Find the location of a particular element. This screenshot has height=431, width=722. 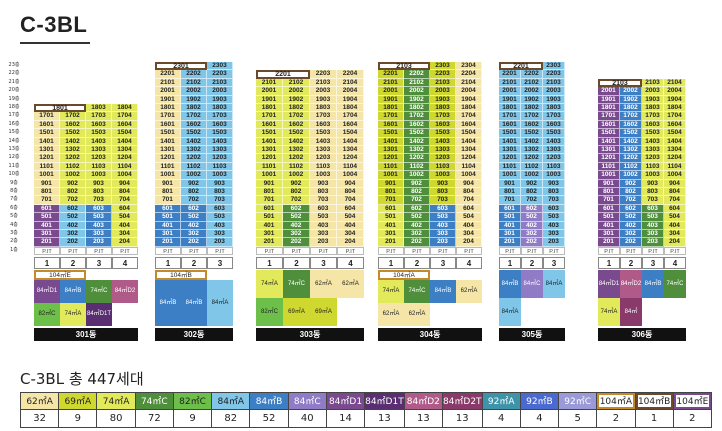

unit-cell: 201 is located at coordinates (391, 242).